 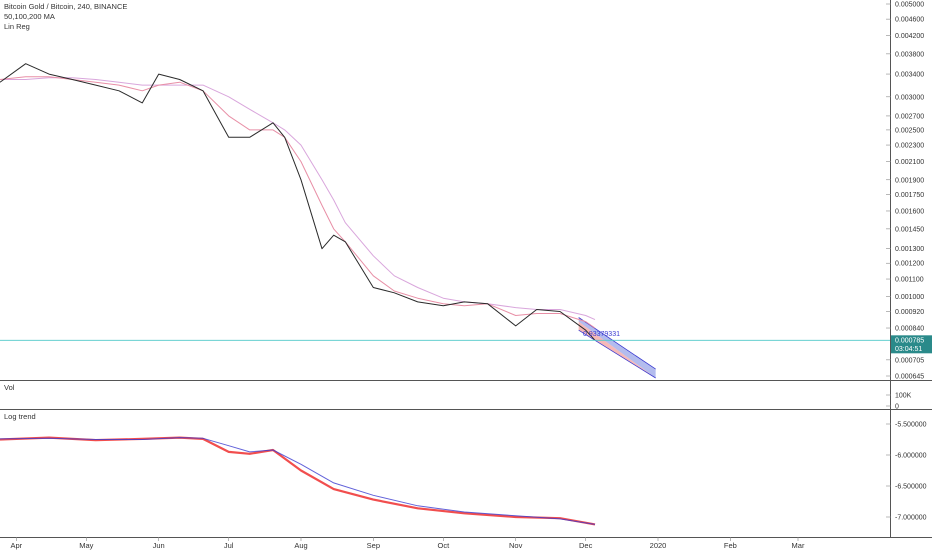 What do you see at coordinates (909, 20) in the screenshot?
I see `price-tick-label: 0.004600` at bounding box center [909, 20].